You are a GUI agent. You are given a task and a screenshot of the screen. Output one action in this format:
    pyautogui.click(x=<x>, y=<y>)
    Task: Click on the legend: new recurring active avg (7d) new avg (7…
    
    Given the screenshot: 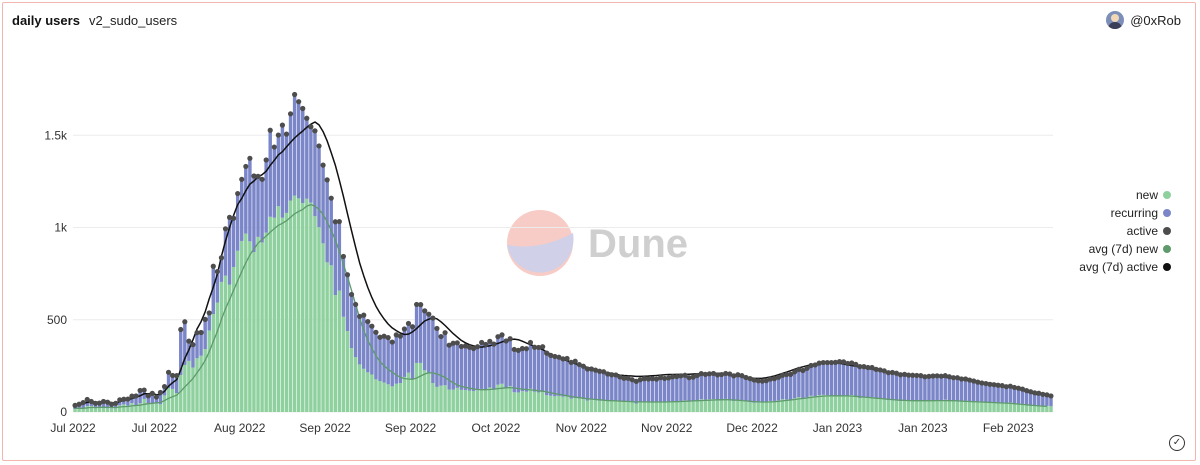 What is the action you would take?
    pyautogui.click(x=1125, y=231)
    